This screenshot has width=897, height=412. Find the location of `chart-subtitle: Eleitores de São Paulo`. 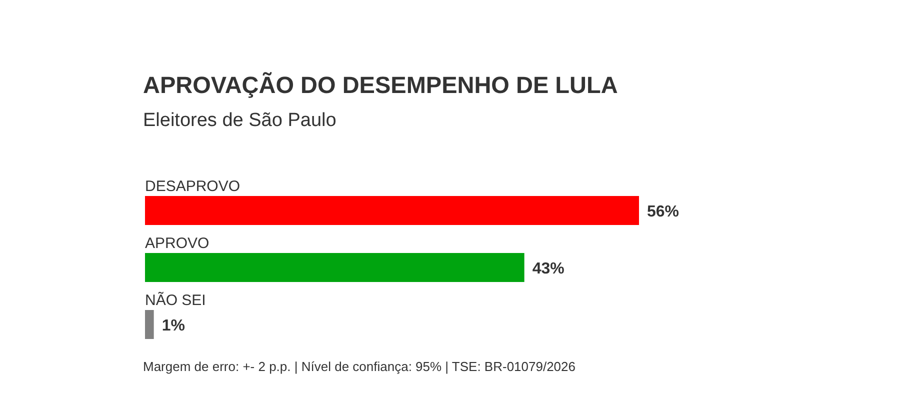

chart-subtitle: Eleitores de São Paulo is located at coordinates (239, 120).